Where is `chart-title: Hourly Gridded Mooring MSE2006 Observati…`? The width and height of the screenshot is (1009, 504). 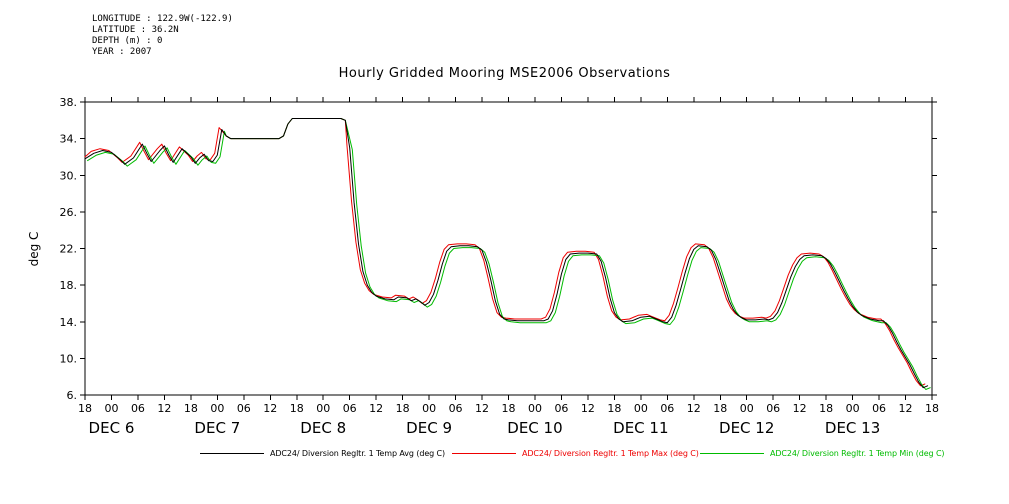
chart-title: Hourly Gridded Mooring MSE2006 Observati… is located at coordinates (504, 73).